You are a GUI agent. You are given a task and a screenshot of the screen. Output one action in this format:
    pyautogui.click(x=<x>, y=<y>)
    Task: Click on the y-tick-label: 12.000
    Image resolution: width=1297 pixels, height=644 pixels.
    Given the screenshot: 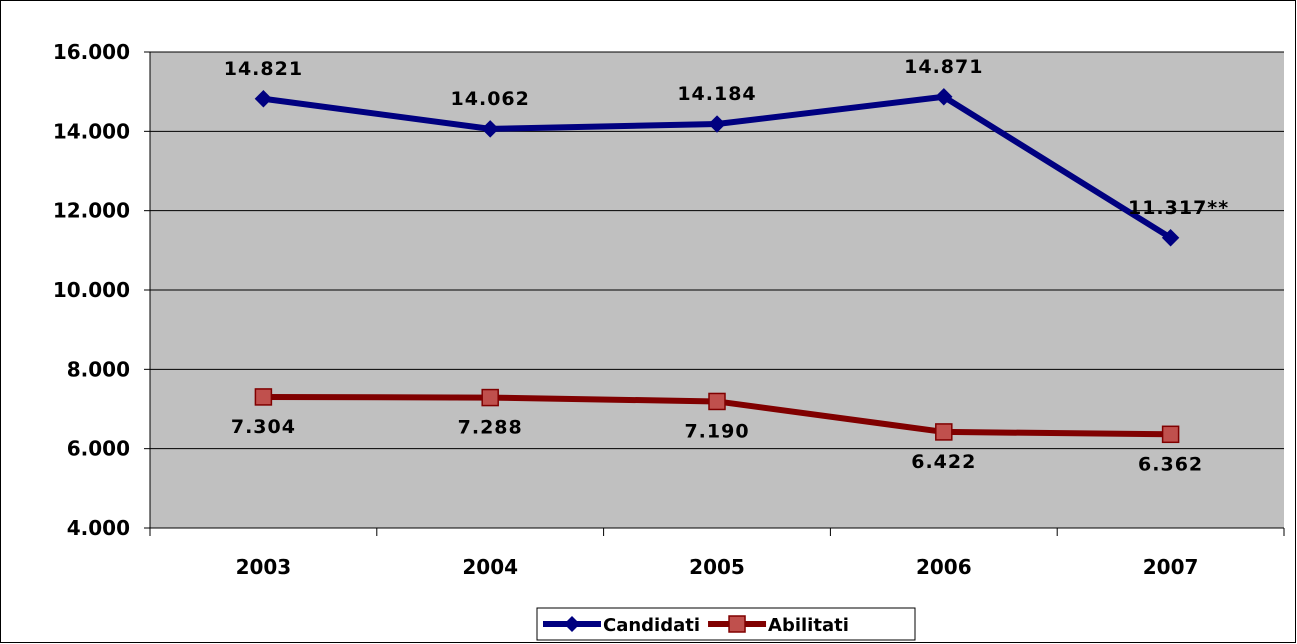 What is the action you would take?
    pyautogui.click(x=91, y=211)
    